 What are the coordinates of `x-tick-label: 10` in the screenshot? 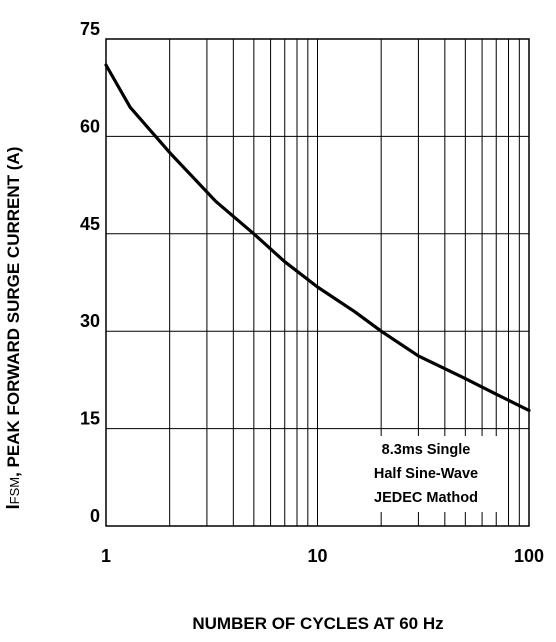 It's located at (317, 556).